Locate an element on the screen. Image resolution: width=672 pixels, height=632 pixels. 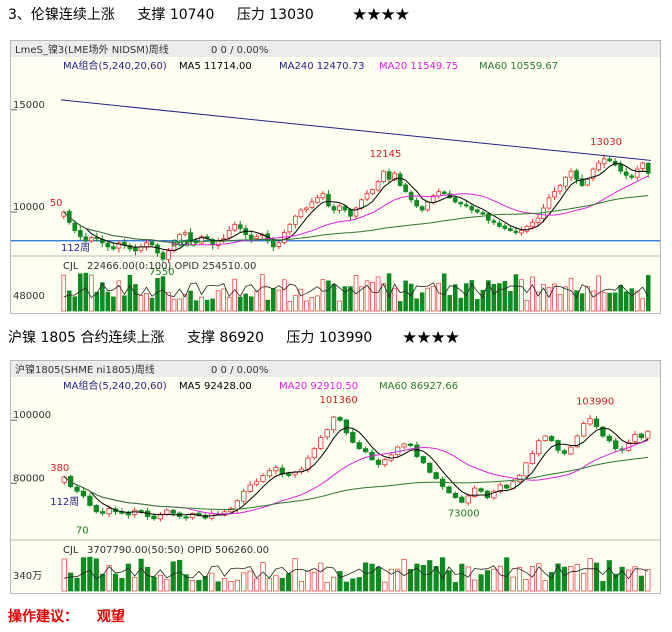
y-tick-label: 80000 is located at coordinates (29, 478).